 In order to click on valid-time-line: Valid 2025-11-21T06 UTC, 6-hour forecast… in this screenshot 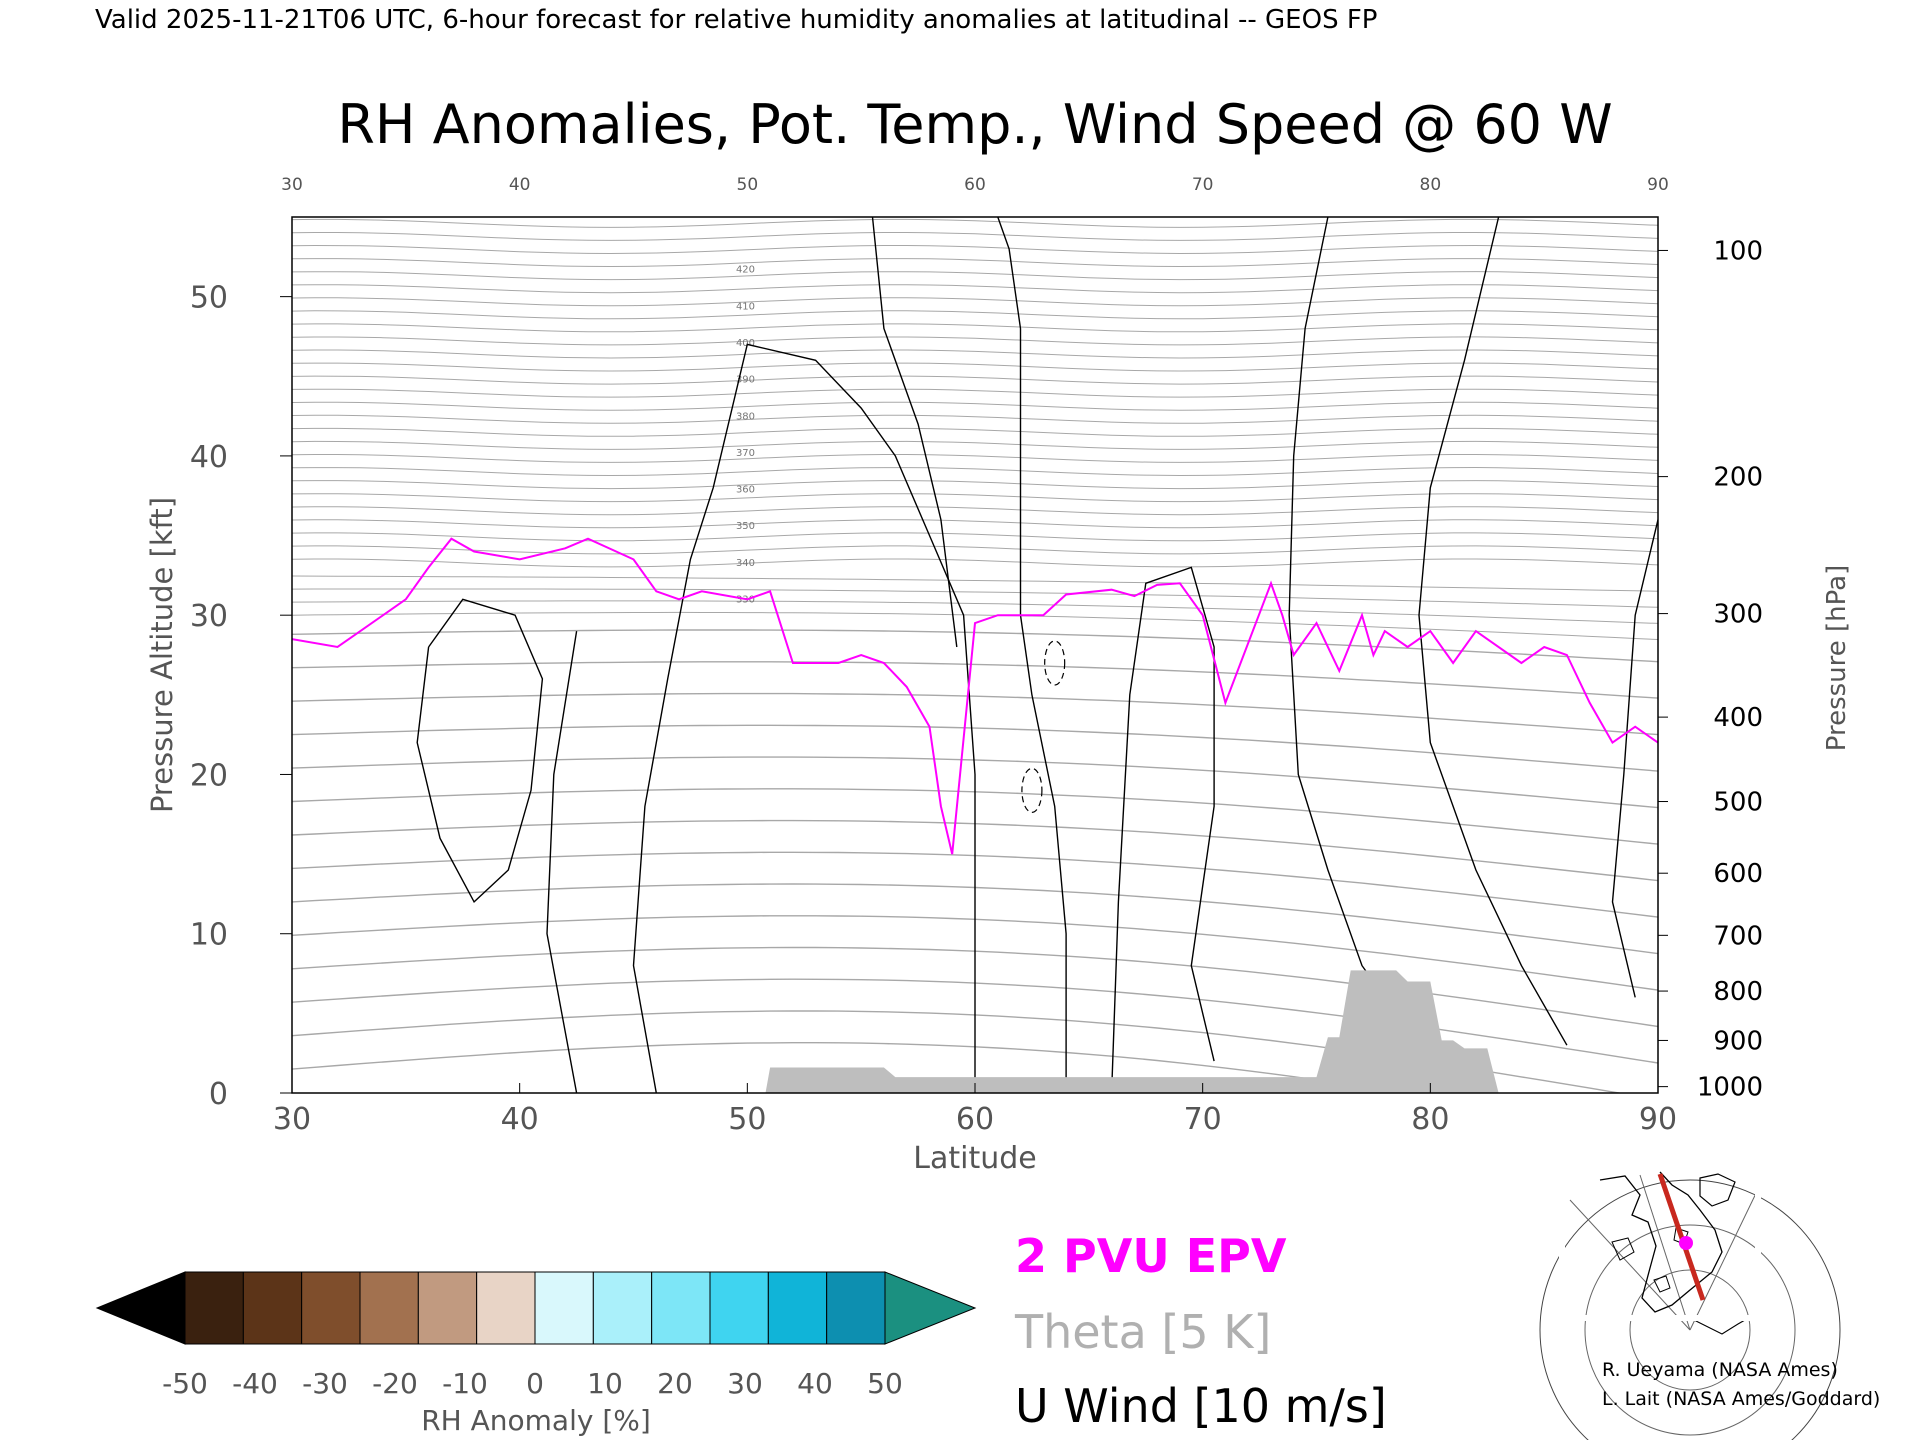, I will do `click(736, 20)`.